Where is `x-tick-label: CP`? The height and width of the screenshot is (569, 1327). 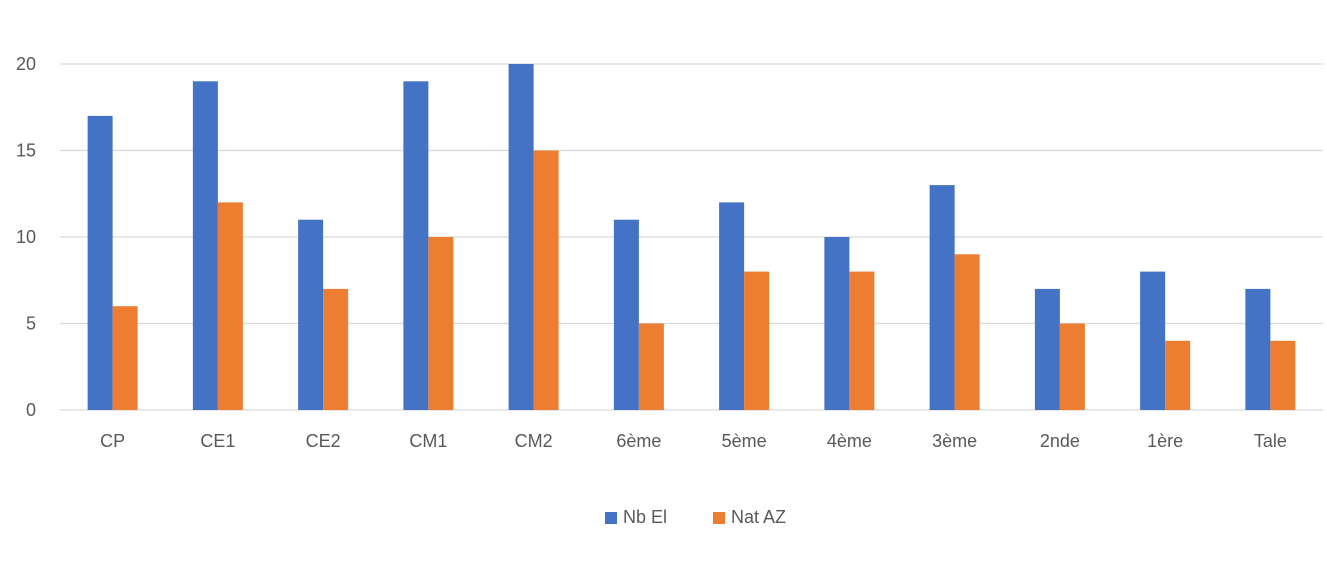 x-tick-label: CP is located at coordinates (112, 441).